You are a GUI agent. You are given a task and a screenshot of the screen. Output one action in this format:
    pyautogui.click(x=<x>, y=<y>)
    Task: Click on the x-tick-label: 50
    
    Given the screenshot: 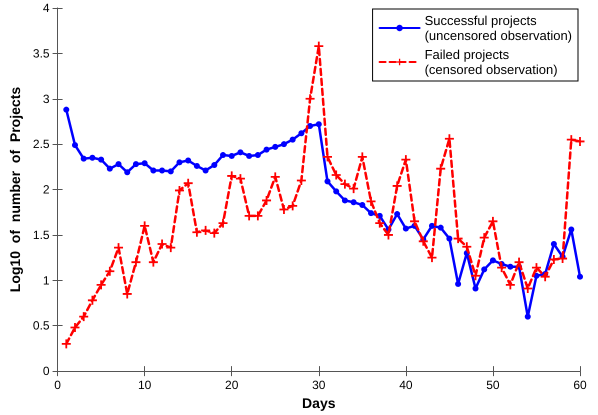 What is the action you would take?
    pyautogui.click(x=493, y=385)
    